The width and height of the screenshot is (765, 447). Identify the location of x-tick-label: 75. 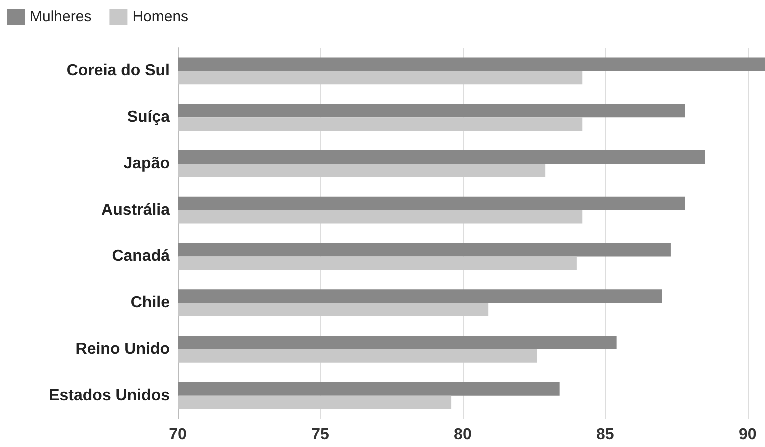
(321, 435).